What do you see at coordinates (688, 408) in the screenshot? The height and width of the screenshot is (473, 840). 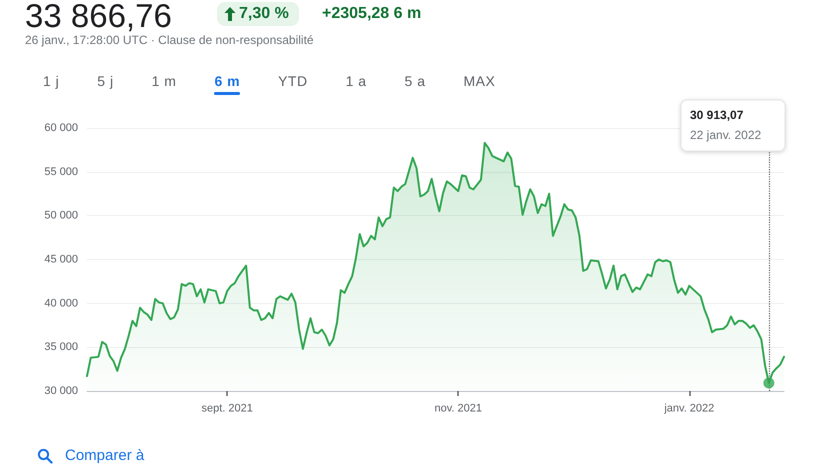 I see `x-tick-label: janv. 2022` at bounding box center [688, 408].